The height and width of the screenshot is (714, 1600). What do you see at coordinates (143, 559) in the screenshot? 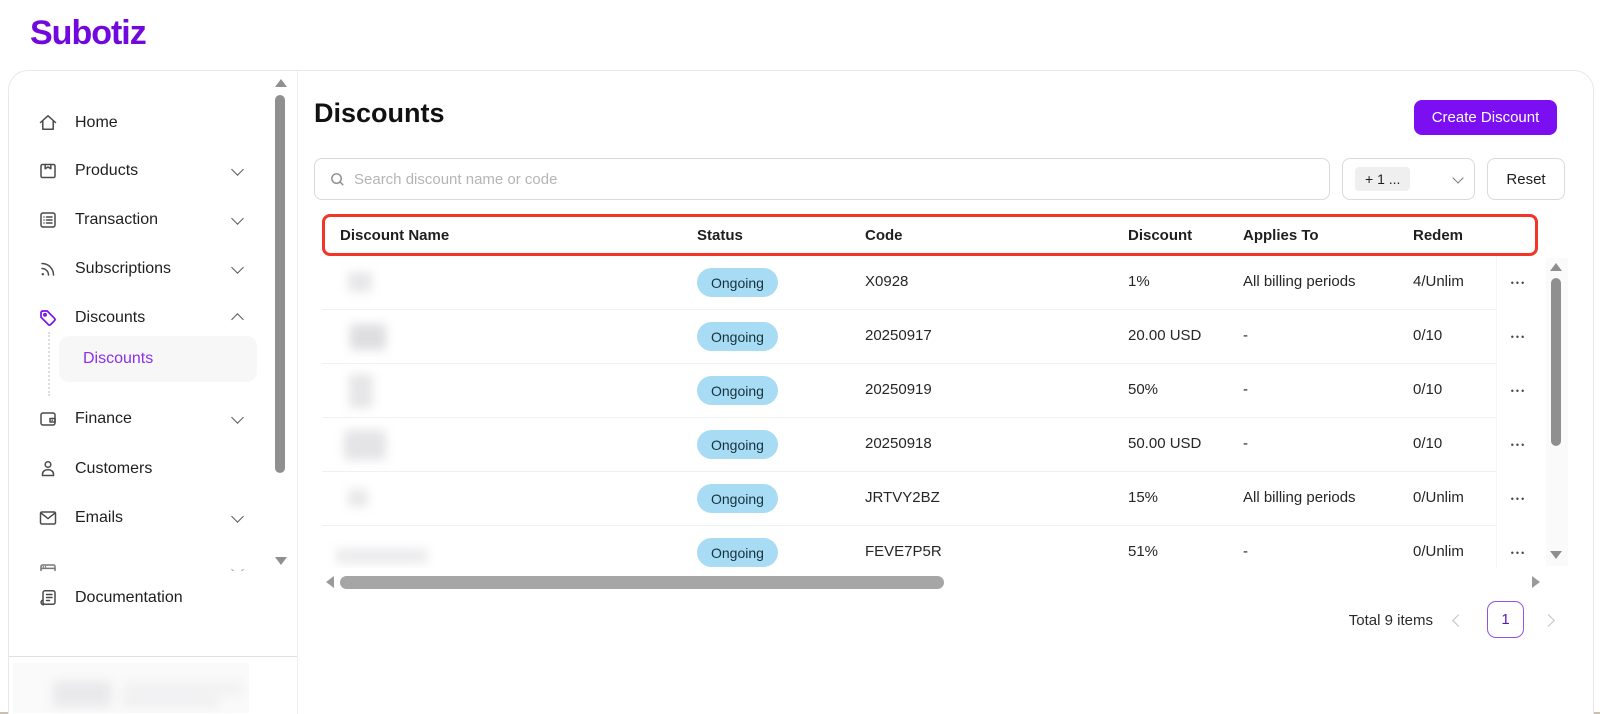
I see `sidebar-item-partial` at bounding box center [143, 559].